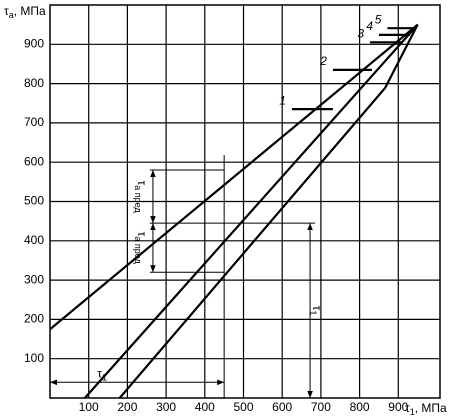  Describe the element at coordinates (282, 100) in the screenshot. I see `segment-label: 1` at that location.